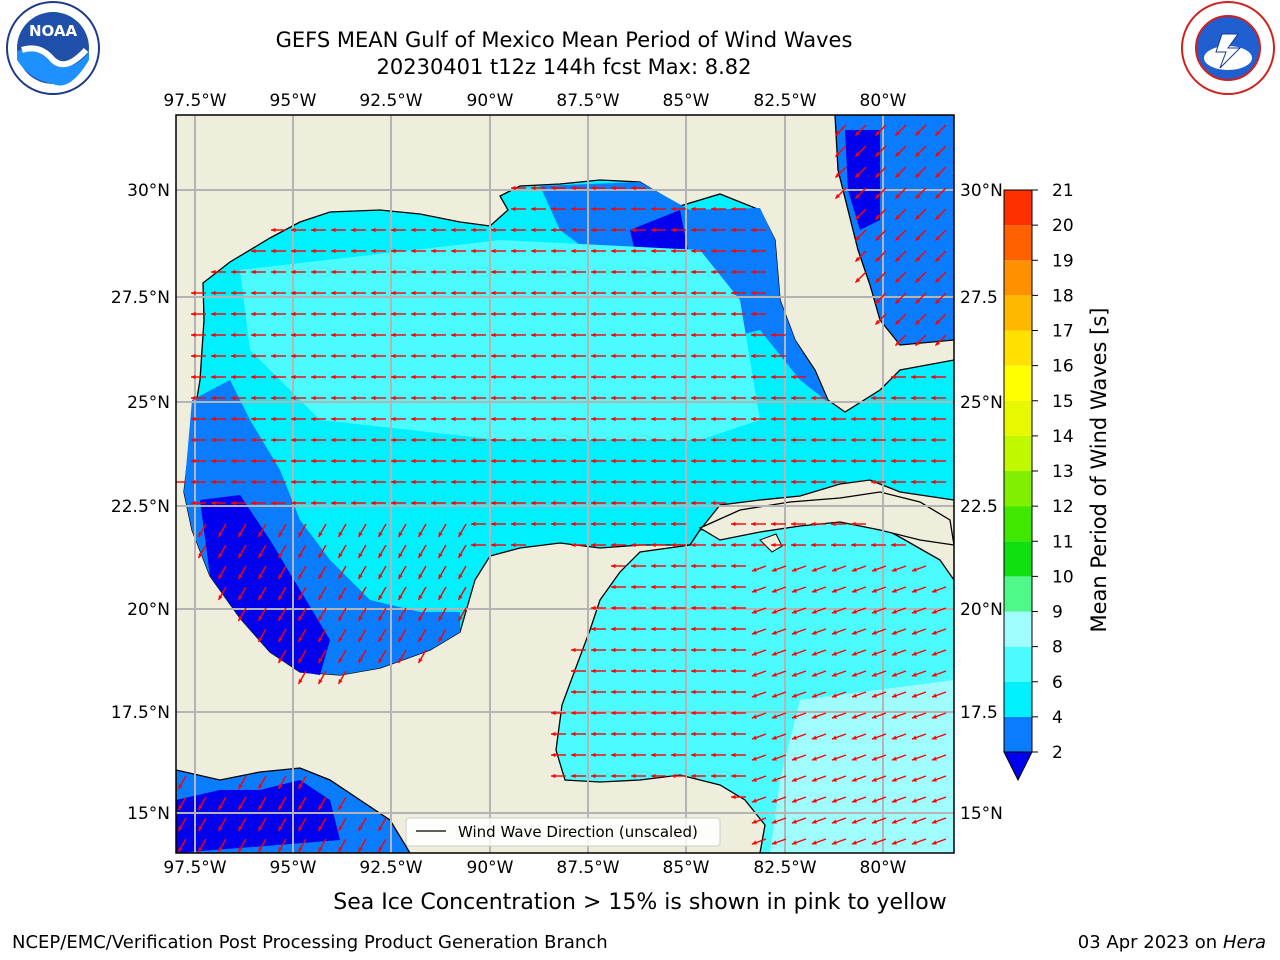 This screenshot has height=960, width=1280. I want to click on colorbar-tick-label: 16, so click(1063, 367).